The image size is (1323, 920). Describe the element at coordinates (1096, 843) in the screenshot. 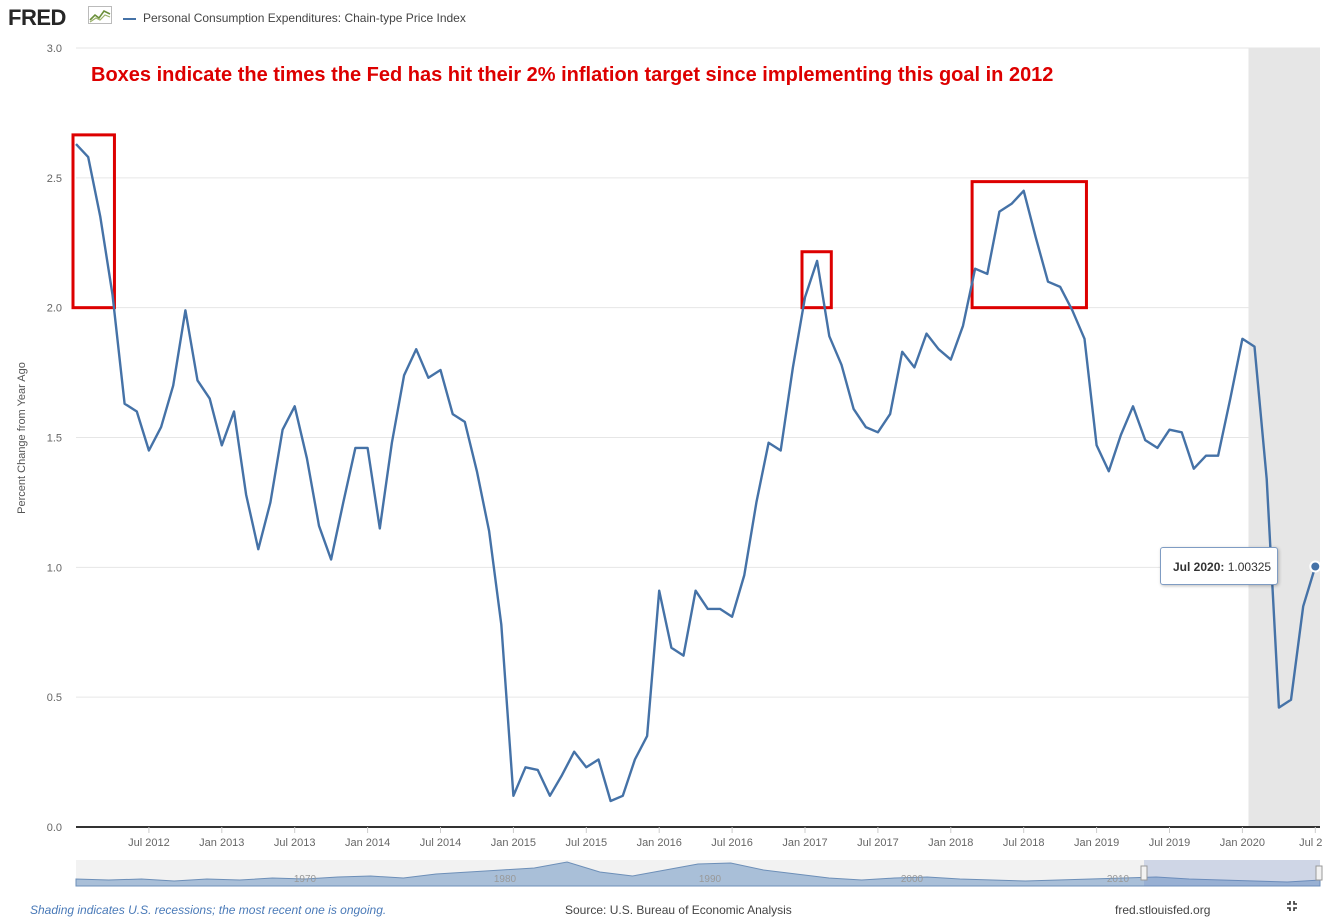

I see `x-tick-label: Jan 2019` at that location.